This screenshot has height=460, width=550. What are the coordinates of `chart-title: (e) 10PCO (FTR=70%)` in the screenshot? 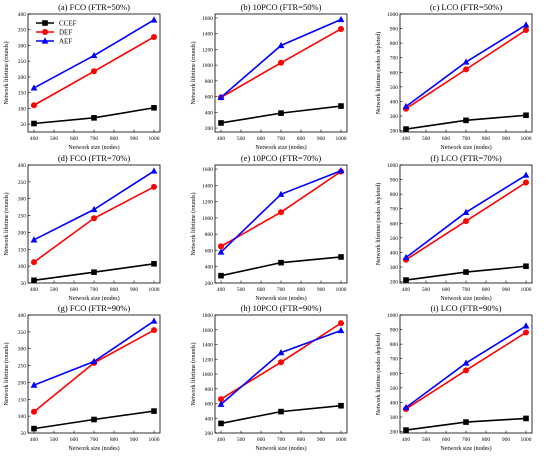 It's located at (281, 158).